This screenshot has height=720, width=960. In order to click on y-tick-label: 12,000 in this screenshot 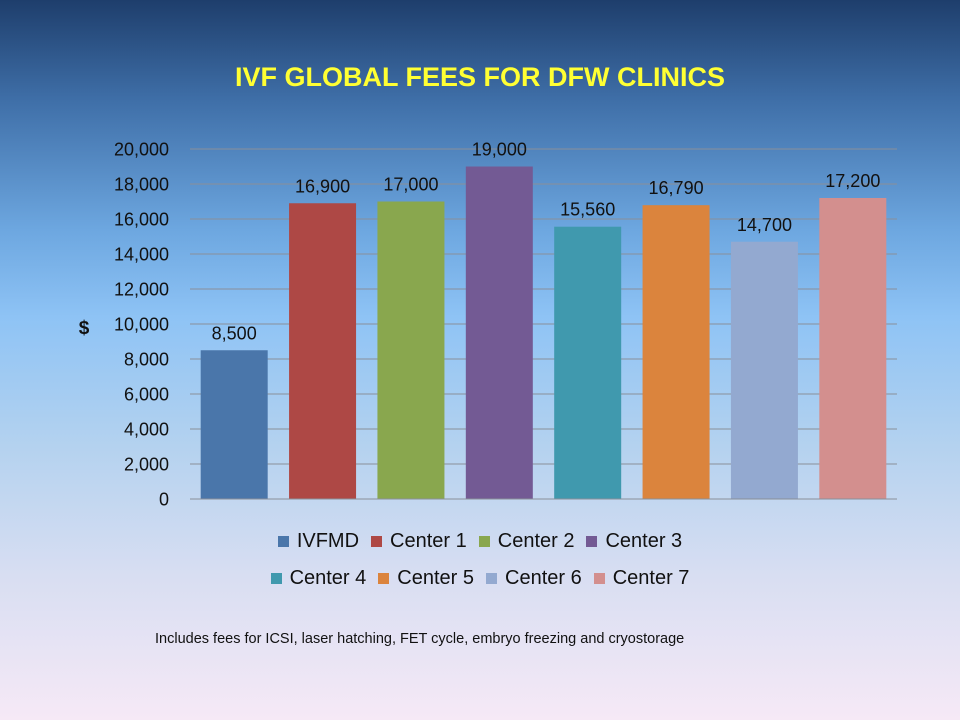, I will do `click(141, 290)`.